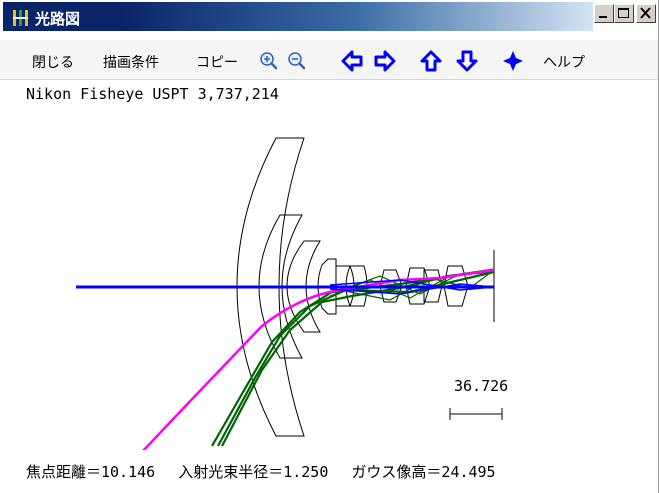 The width and height of the screenshot is (659, 493). I want to click on close-window-button, so click(646, 13).